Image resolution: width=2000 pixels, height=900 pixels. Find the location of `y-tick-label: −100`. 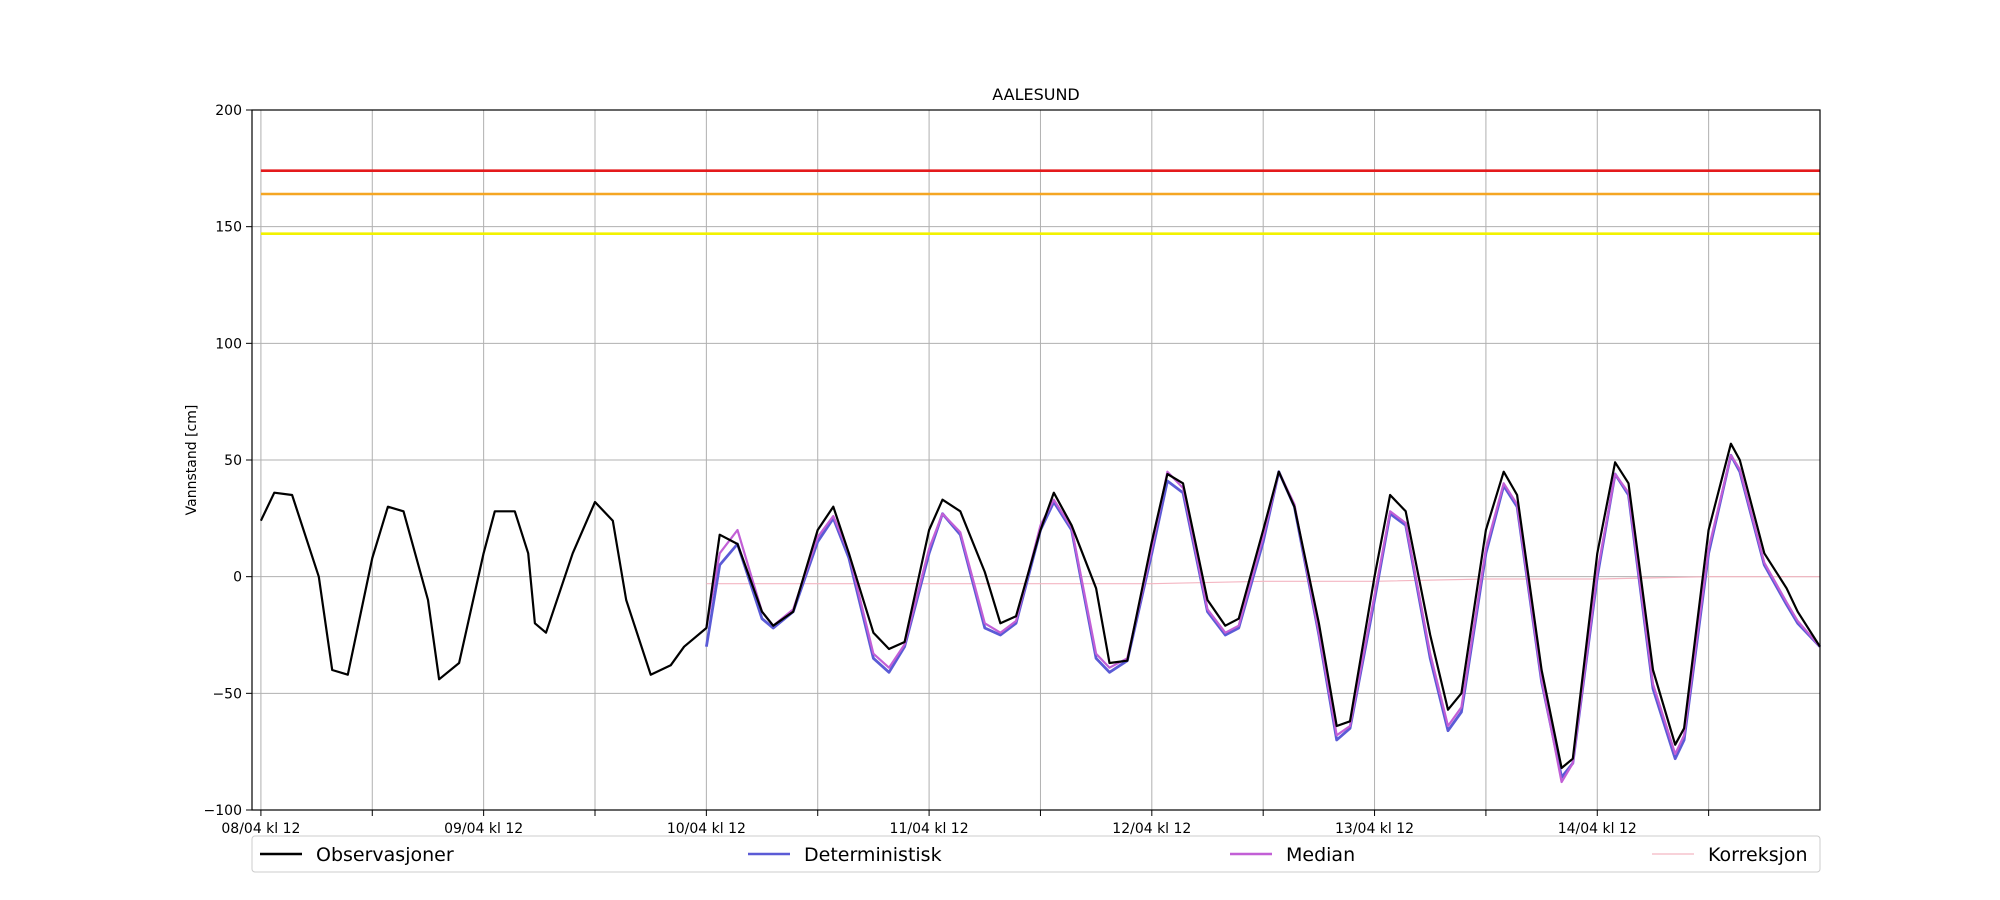

y-tick-label: −100 is located at coordinates (223, 811).